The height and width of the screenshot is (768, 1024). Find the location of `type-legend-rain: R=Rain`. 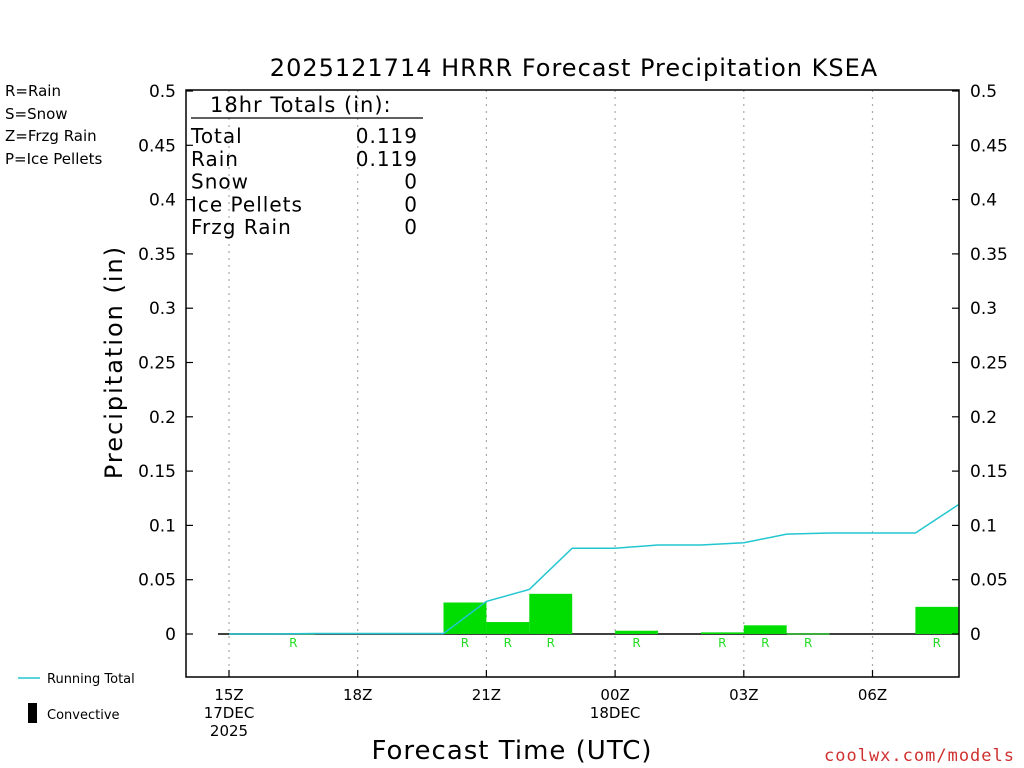

type-legend-rain: R=Rain is located at coordinates (33, 91).